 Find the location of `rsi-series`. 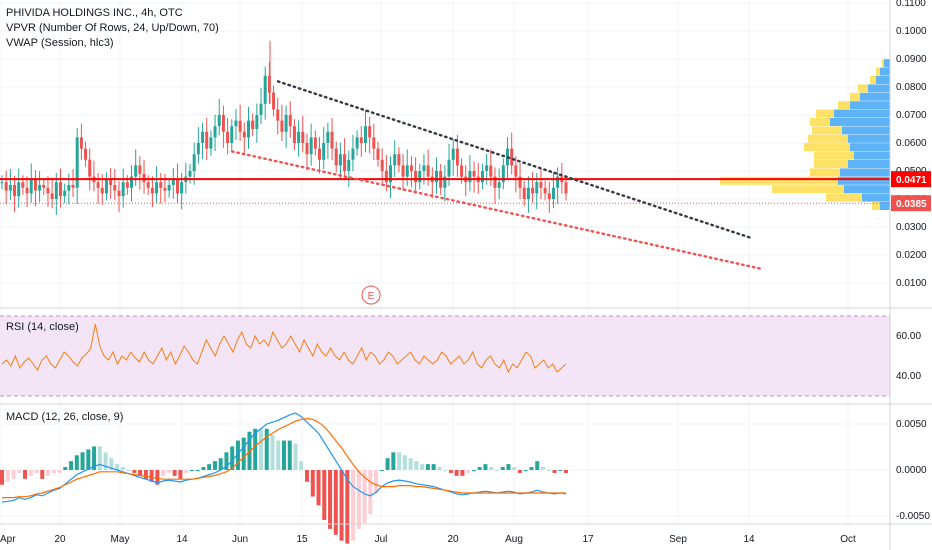

rsi-series is located at coordinates (284, 348).